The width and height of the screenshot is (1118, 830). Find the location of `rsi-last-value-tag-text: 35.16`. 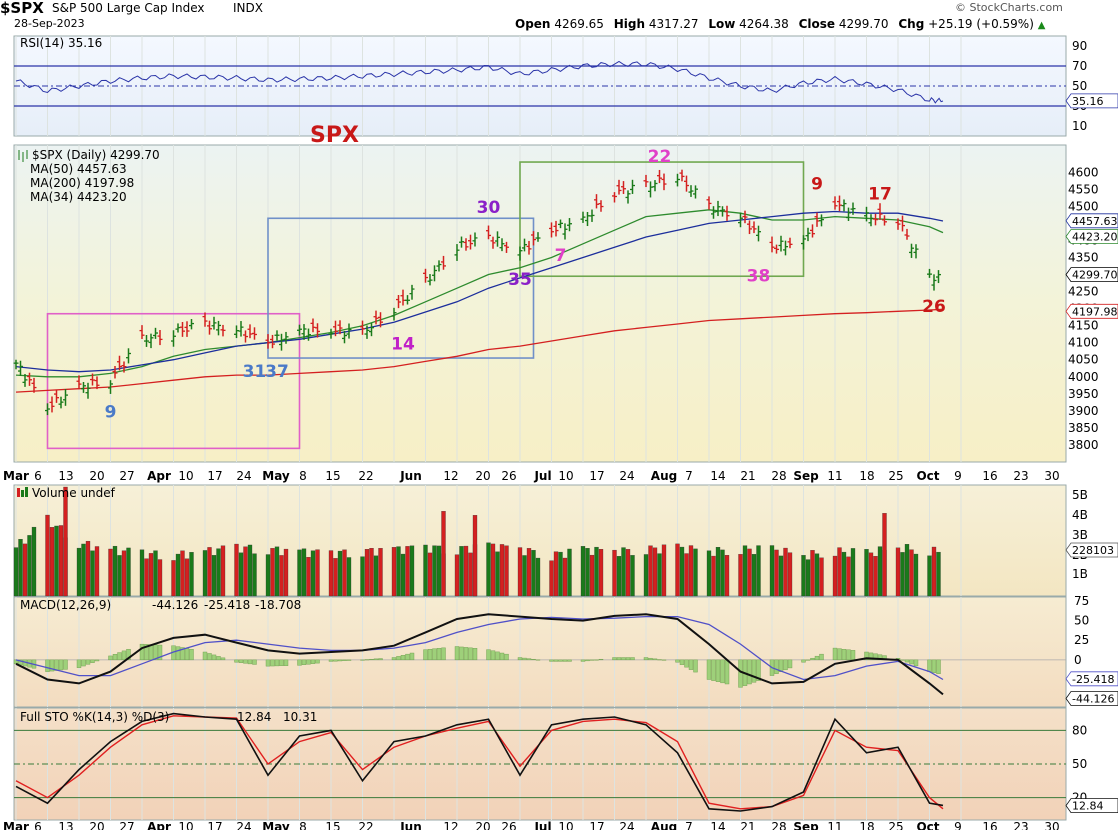

rsi-last-value-tag-text: 35.16 is located at coordinates (1088, 101).